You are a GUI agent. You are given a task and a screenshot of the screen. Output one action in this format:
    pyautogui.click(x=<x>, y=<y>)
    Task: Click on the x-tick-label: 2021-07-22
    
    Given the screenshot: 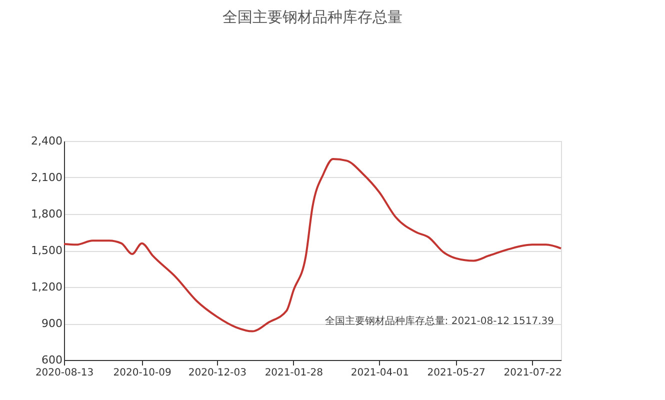 What is the action you would take?
    pyautogui.click(x=533, y=373)
    